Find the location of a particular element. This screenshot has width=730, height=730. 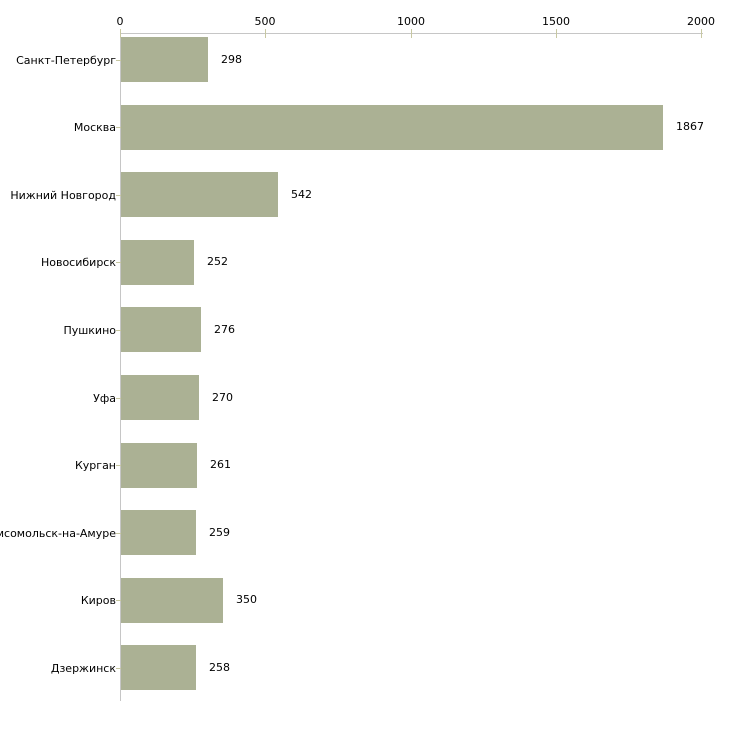

value-label: 270 is located at coordinates (222, 397).